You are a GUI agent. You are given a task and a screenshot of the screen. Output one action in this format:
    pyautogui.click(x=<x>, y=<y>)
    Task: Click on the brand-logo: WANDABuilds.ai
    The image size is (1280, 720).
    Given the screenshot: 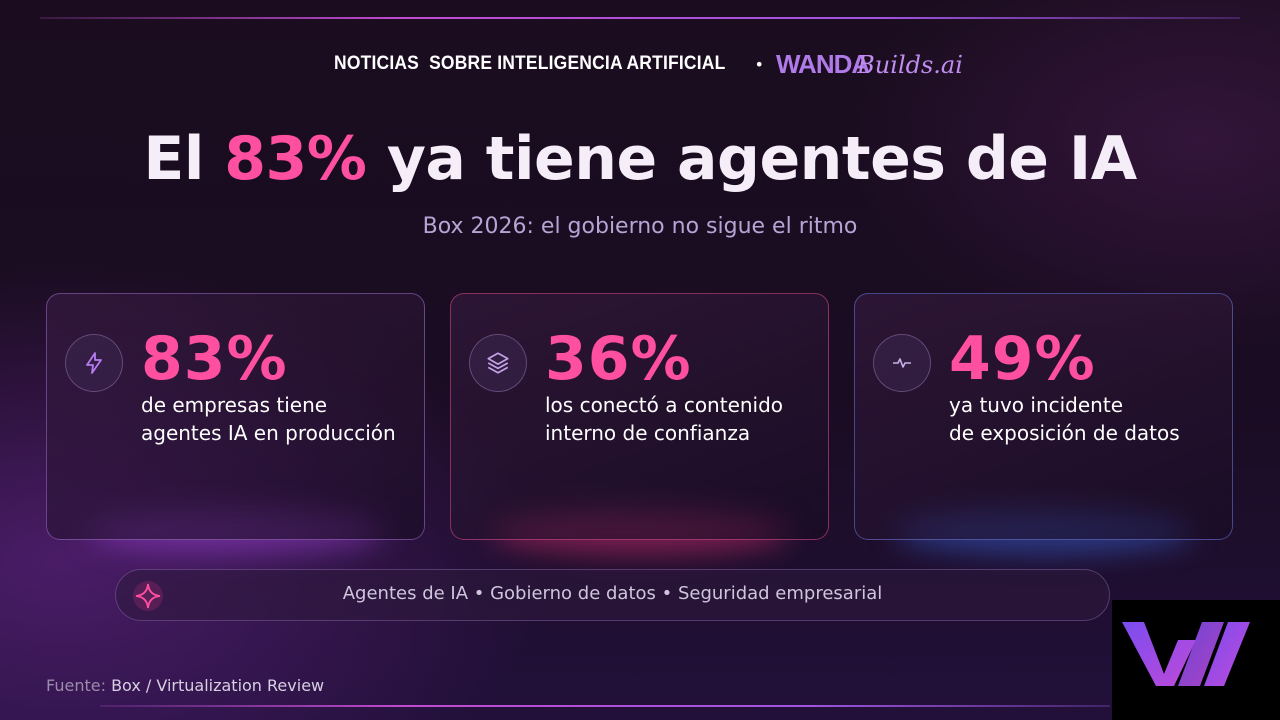 What is the action you would take?
    pyautogui.click(x=869, y=64)
    